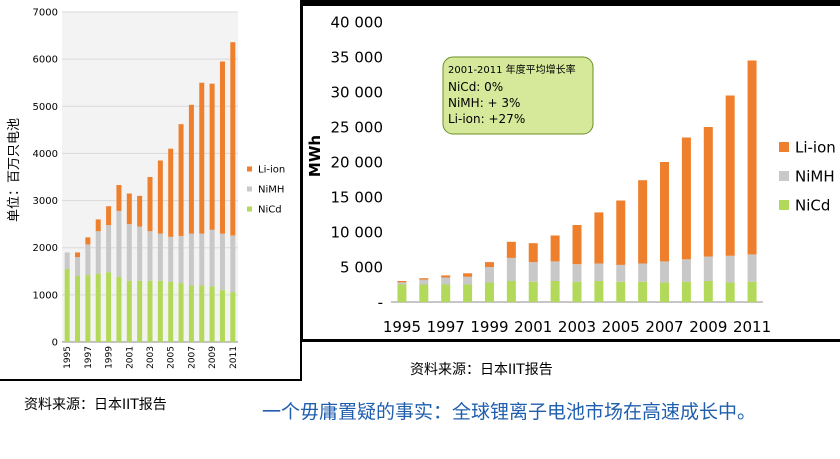  I want to click on bar-nicd-1996, so click(78, 309).